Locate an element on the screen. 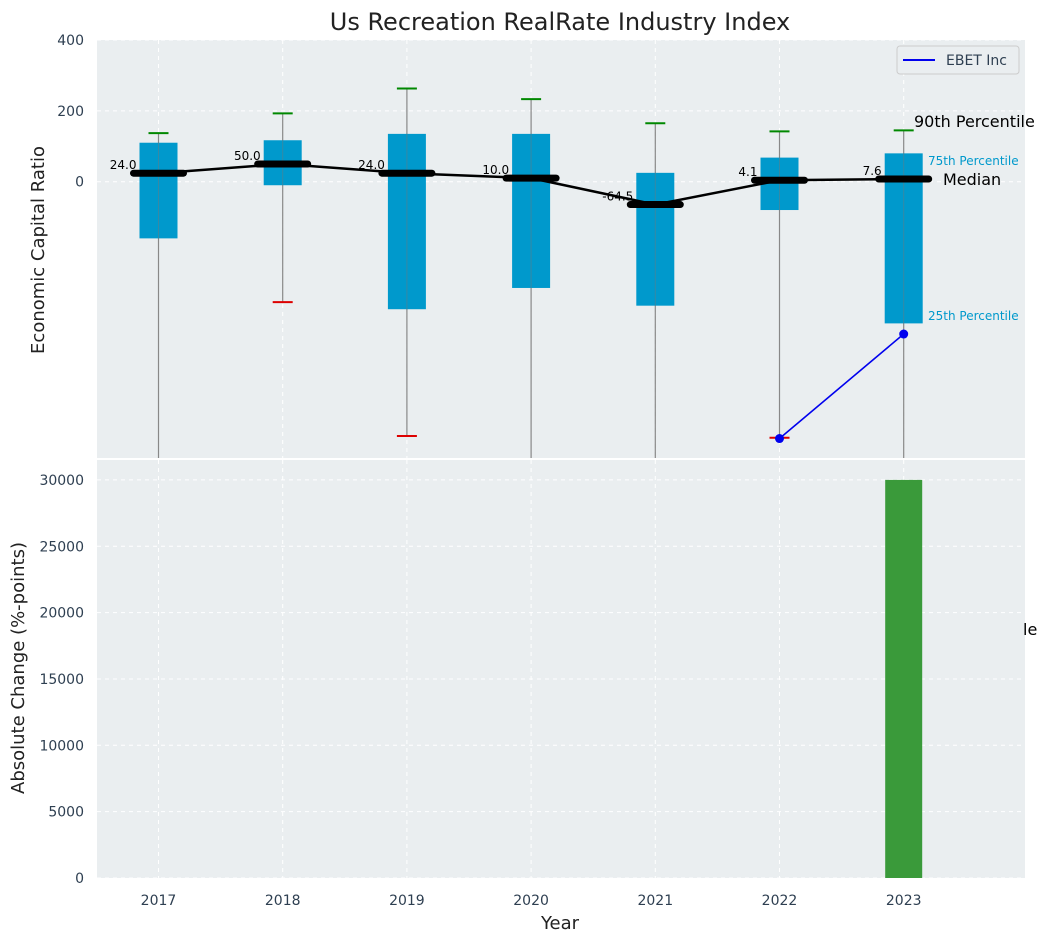  x-tick-label-2019: 2019 is located at coordinates (407, 901).